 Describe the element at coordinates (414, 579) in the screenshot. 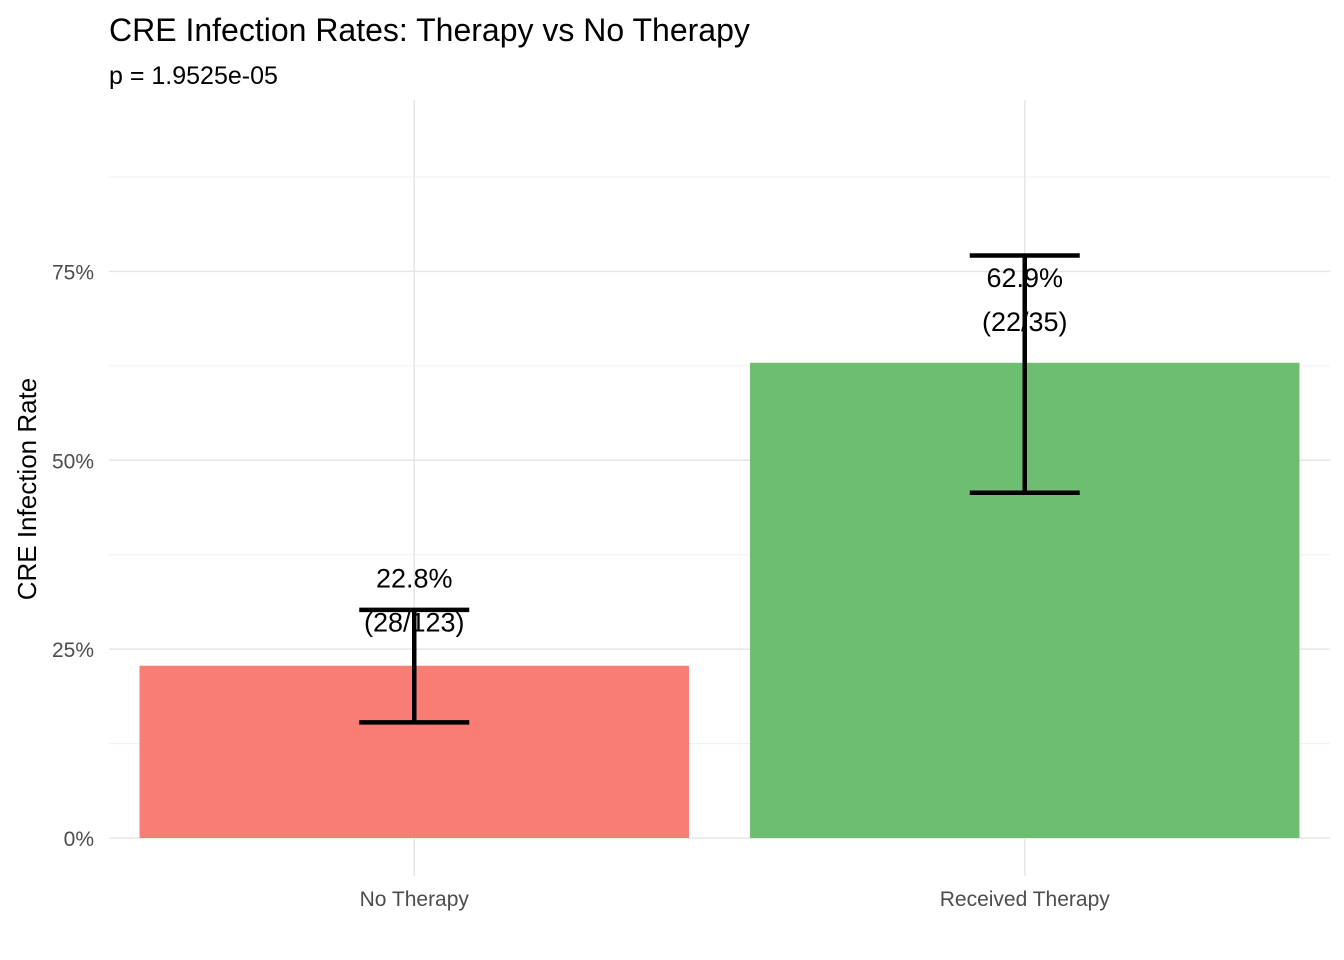

I see `data-label-percent: 22.8%` at that location.